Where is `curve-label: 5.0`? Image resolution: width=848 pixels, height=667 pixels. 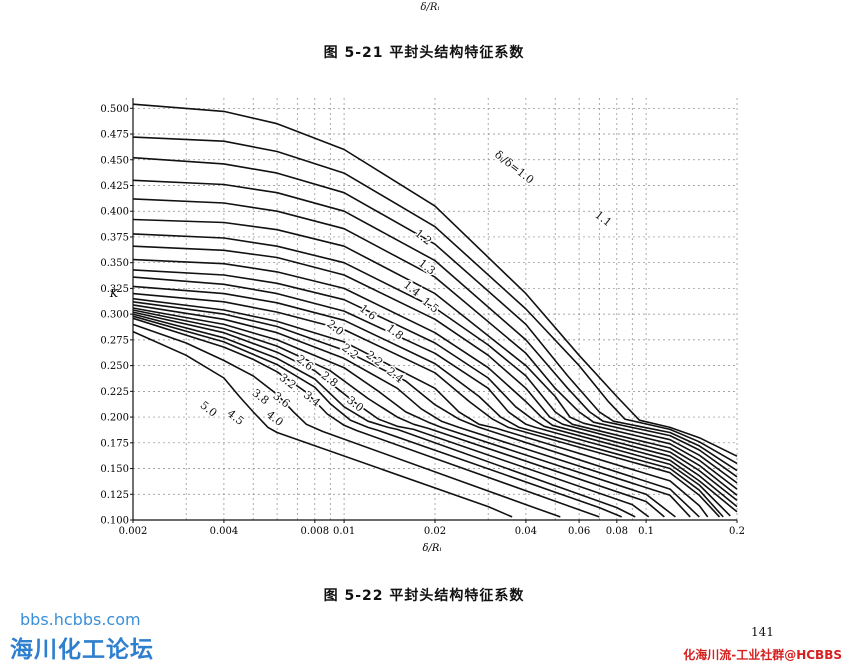
curve-label: 5.0 is located at coordinates (209, 409).